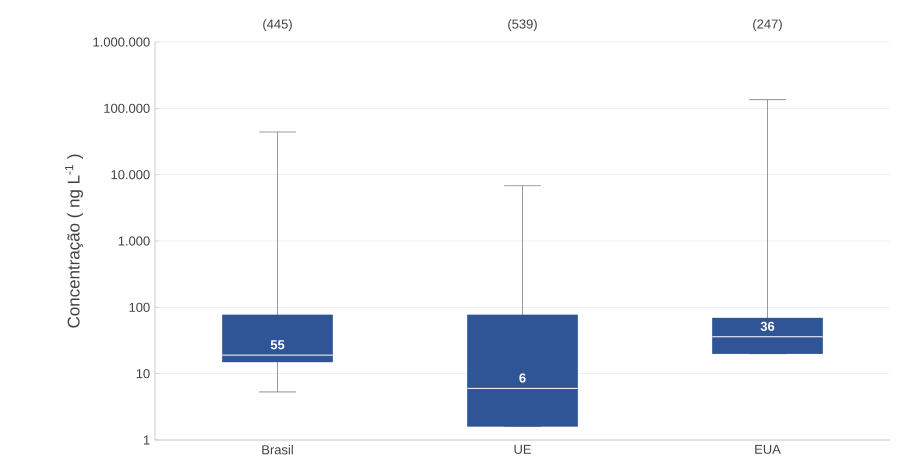 This screenshot has width=898, height=476. I want to click on y-tick-label: 10, so click(143, 373).